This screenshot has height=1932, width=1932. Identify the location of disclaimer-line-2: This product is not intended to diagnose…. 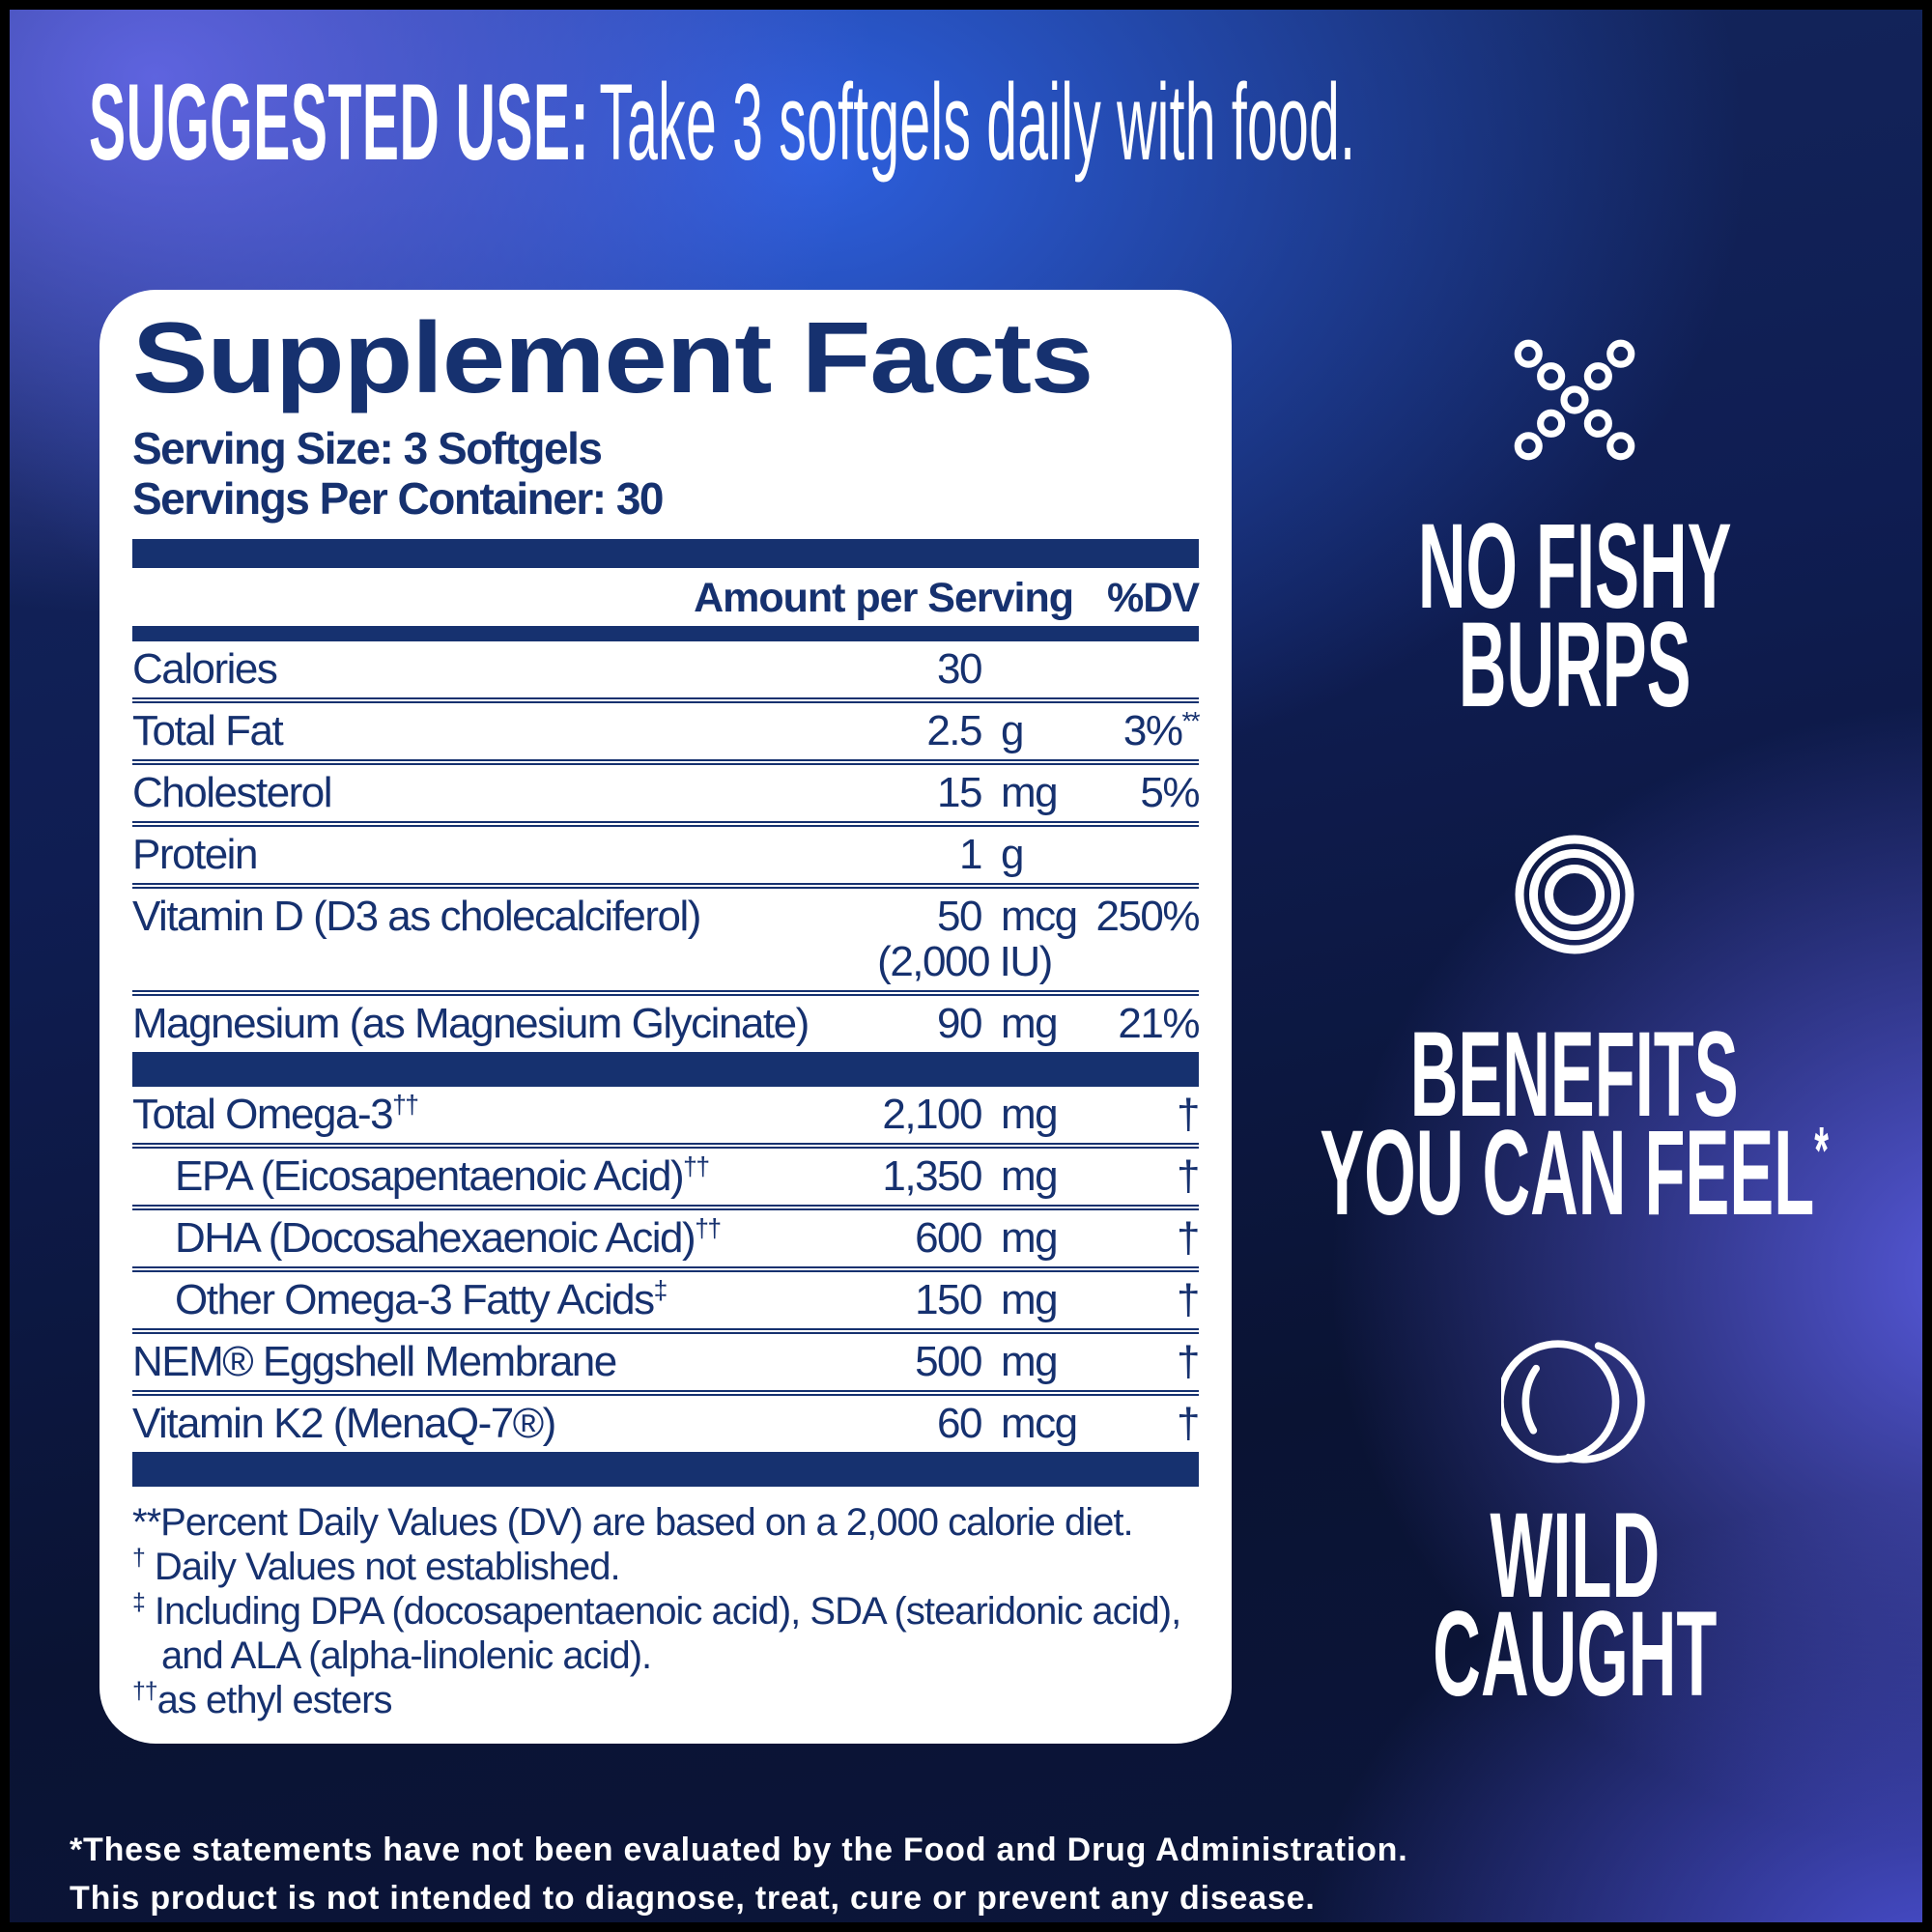
(693, 1898).